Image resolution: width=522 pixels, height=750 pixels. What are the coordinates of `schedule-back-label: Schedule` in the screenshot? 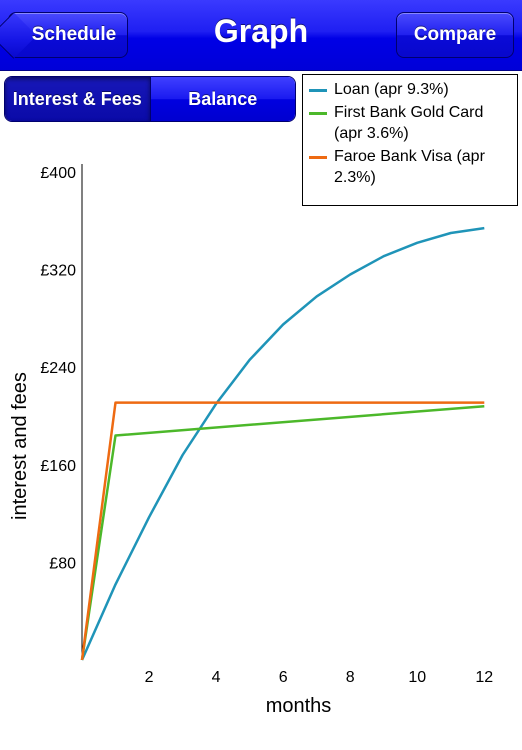 It's located at (74, 34).